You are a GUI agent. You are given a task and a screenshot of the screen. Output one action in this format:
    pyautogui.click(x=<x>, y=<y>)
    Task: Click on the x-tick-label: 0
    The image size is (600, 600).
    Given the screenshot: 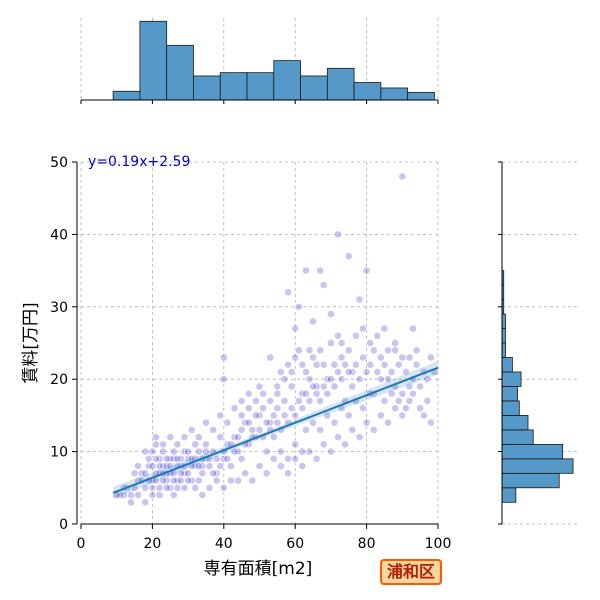 What is the action you would take?
    pyautogui.click(x=81, y=544)
    